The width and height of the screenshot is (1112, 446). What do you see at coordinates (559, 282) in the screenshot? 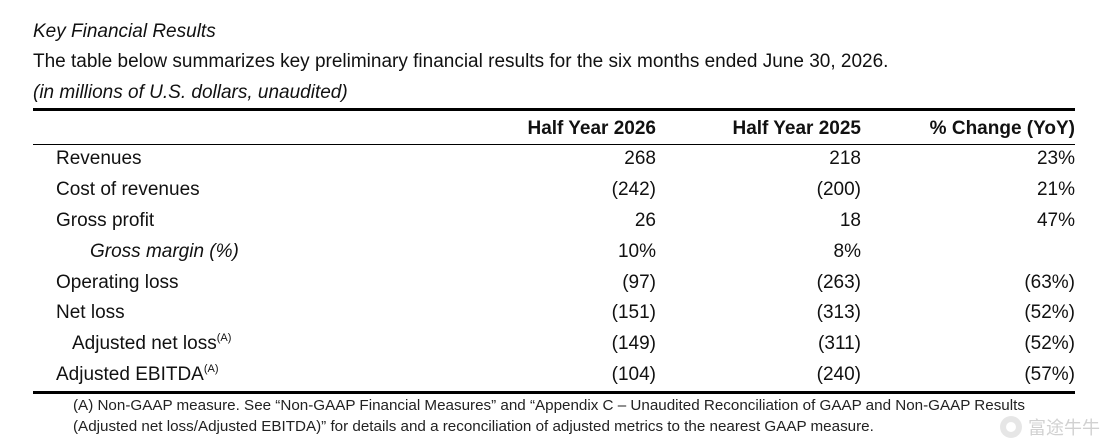
I see `table-row: Operating loss (97) (263) (63%)` at bounding box center [559, 282].